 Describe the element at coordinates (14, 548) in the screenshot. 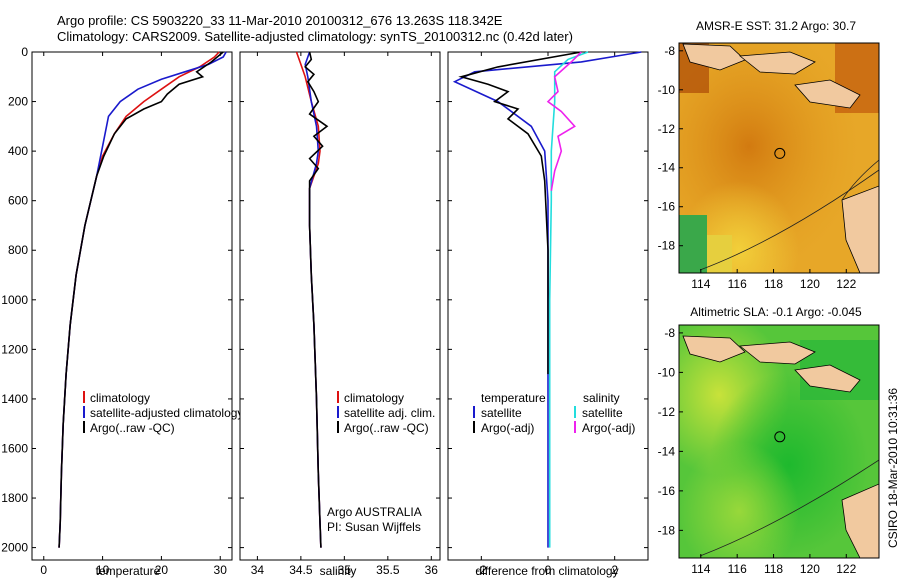

I see `depth-tick-label: 2000` at that location.